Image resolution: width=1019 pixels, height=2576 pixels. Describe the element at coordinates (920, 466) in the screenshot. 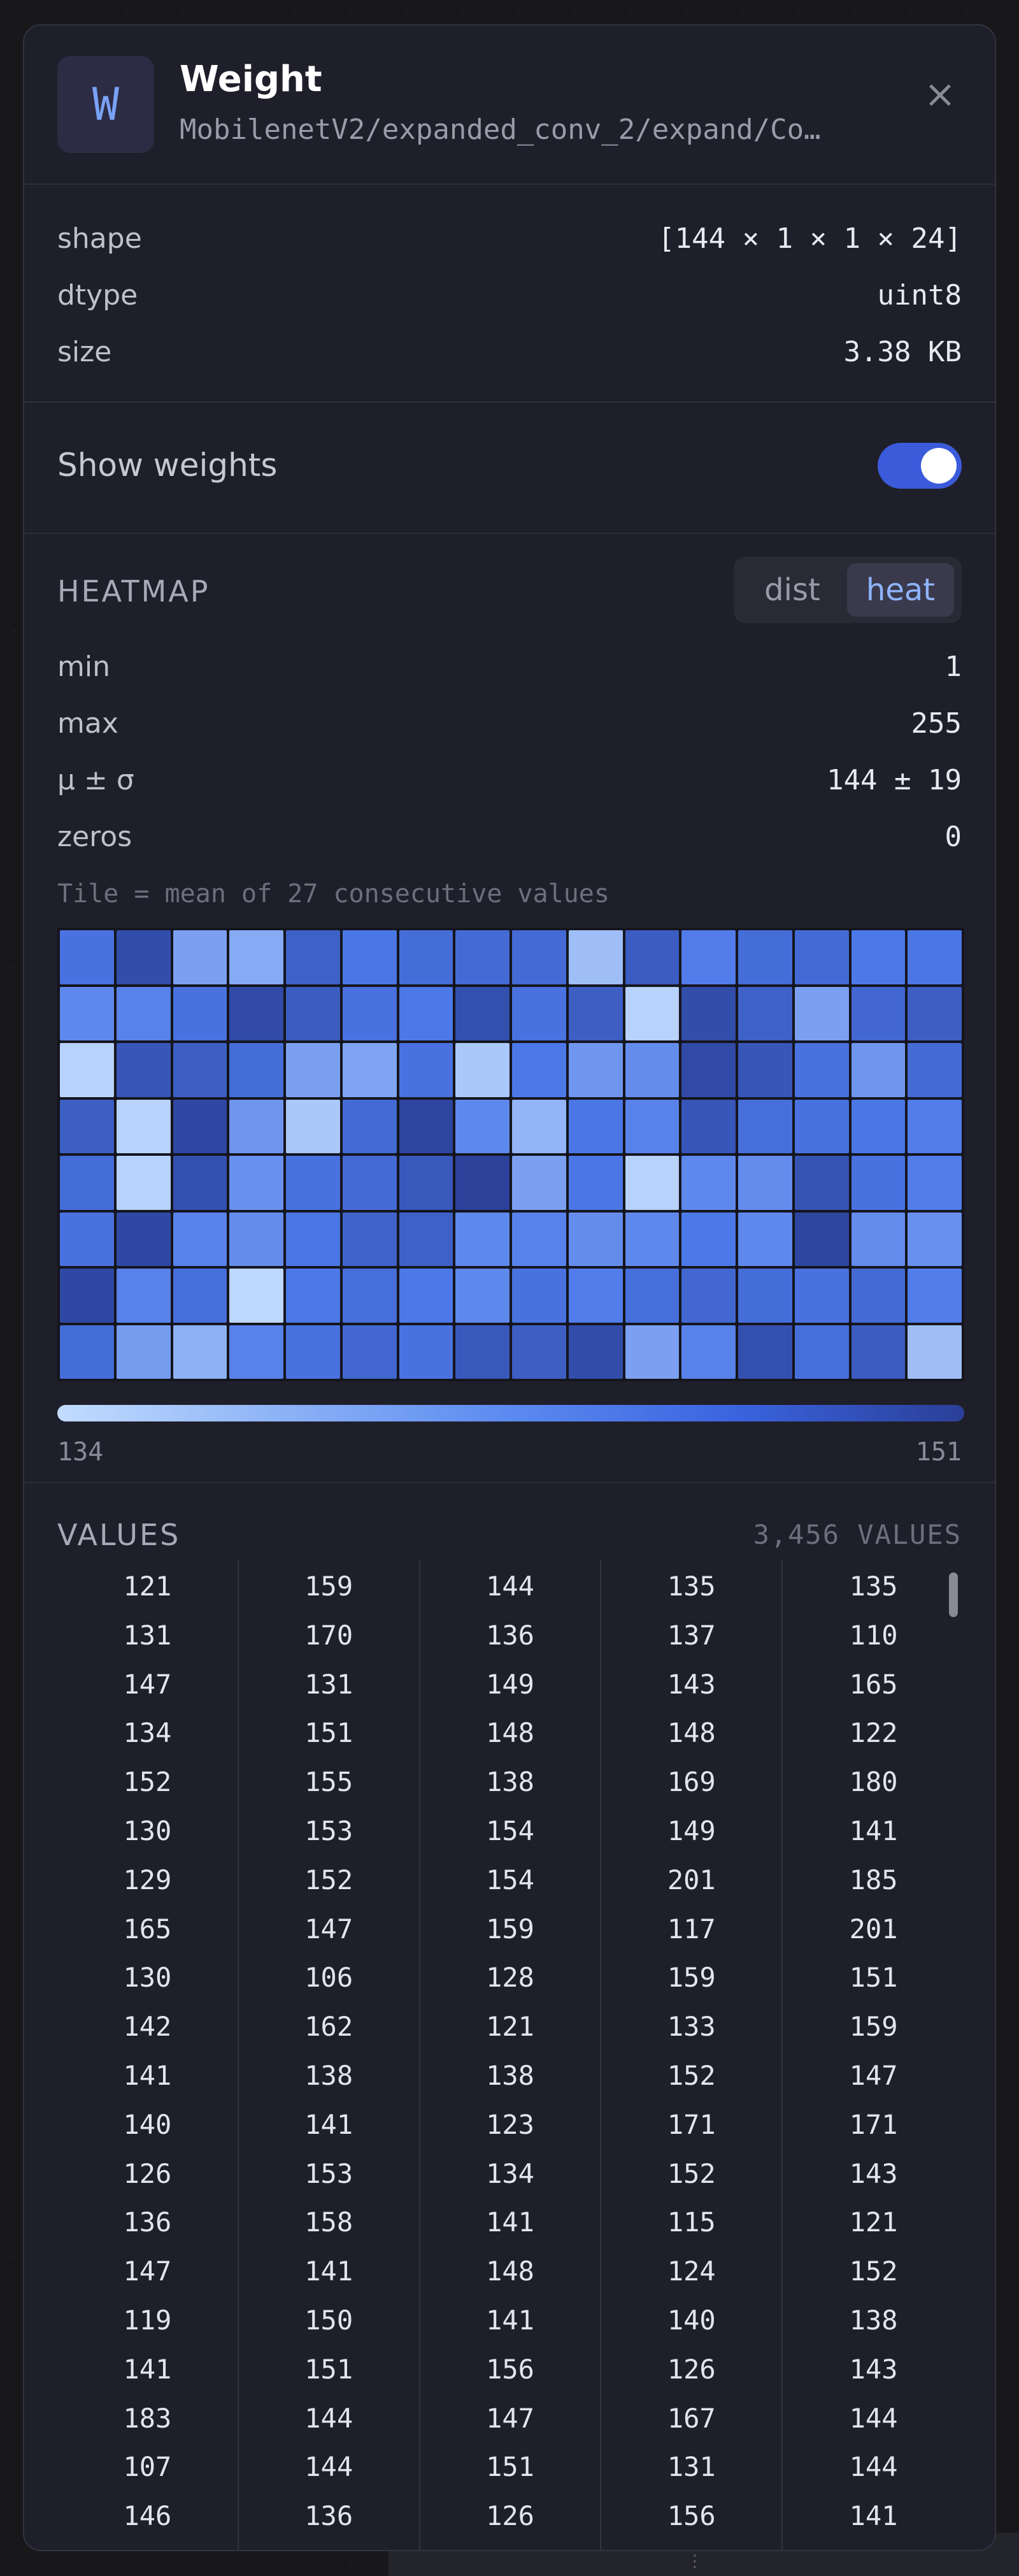

I see `show-weights-toggle` at that location.